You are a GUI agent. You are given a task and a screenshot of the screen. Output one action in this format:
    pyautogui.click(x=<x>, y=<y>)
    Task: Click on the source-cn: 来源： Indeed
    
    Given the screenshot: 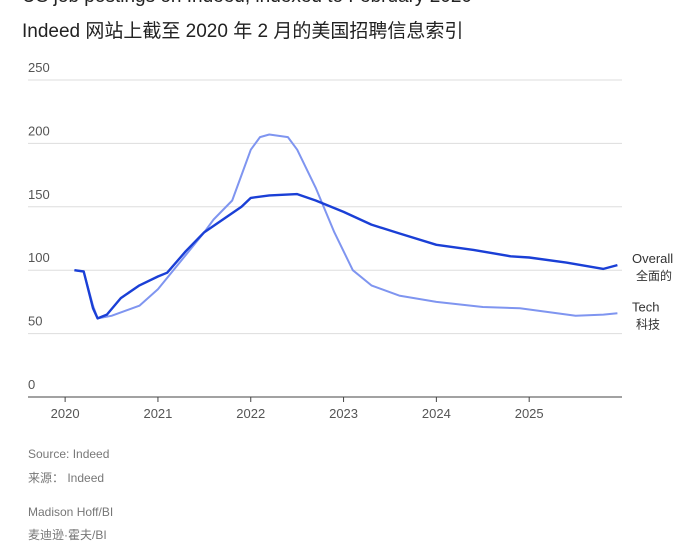 What is the action you would take?
    pyautogui.click(x=66, y=478)
    